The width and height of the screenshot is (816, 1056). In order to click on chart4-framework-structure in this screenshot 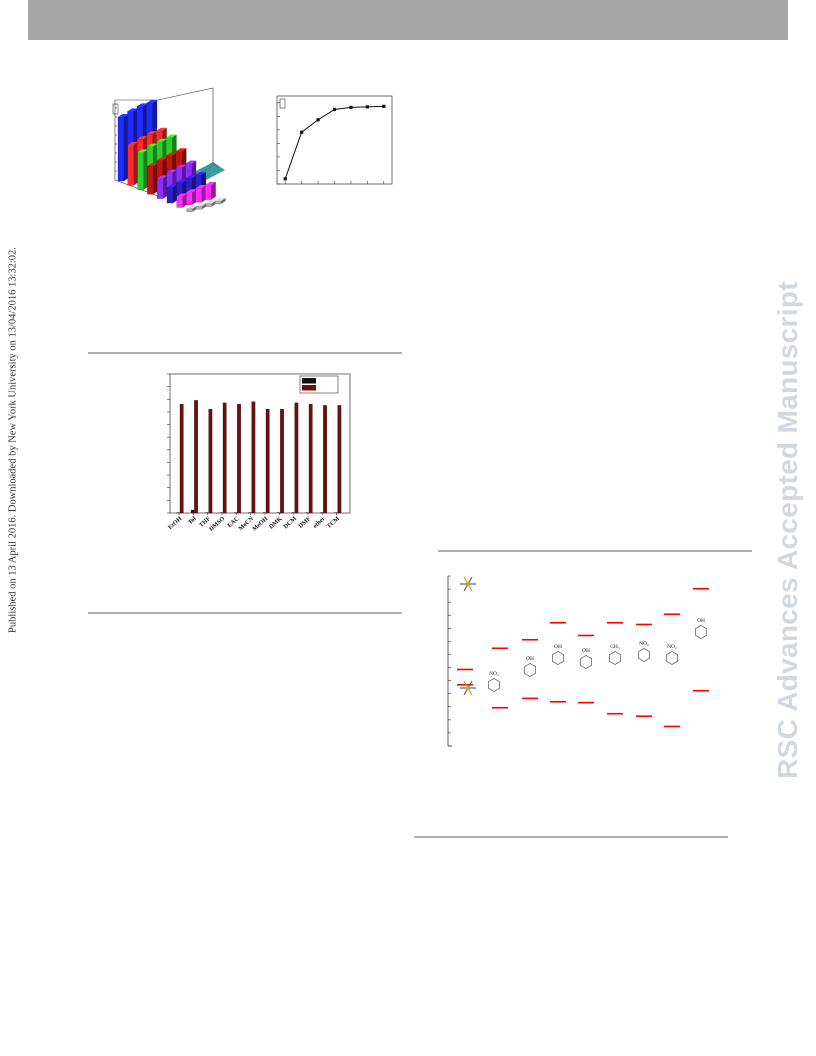, I will do `click(468, 584)`.